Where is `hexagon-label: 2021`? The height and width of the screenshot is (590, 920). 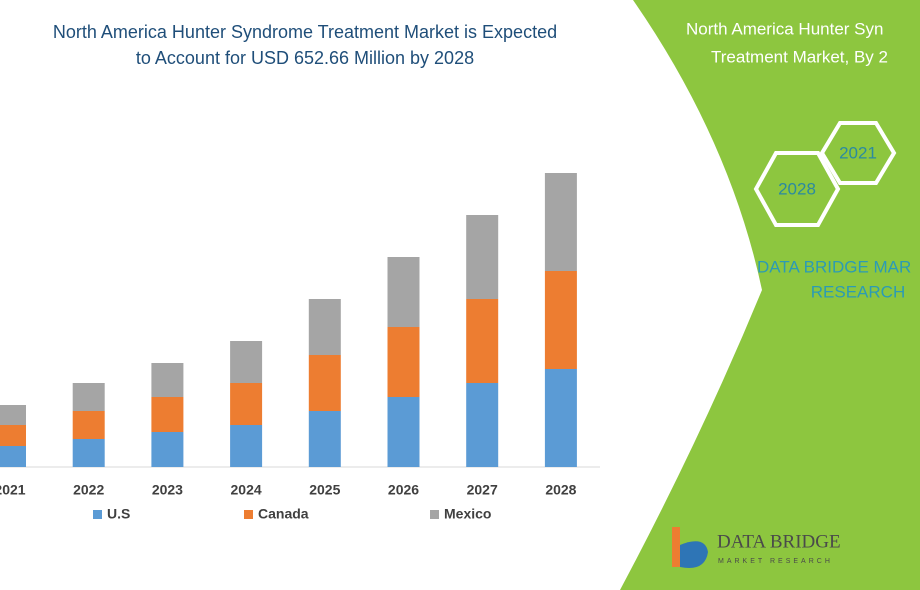 hexagon-label: 2021 is located at coordinates (858, 152).